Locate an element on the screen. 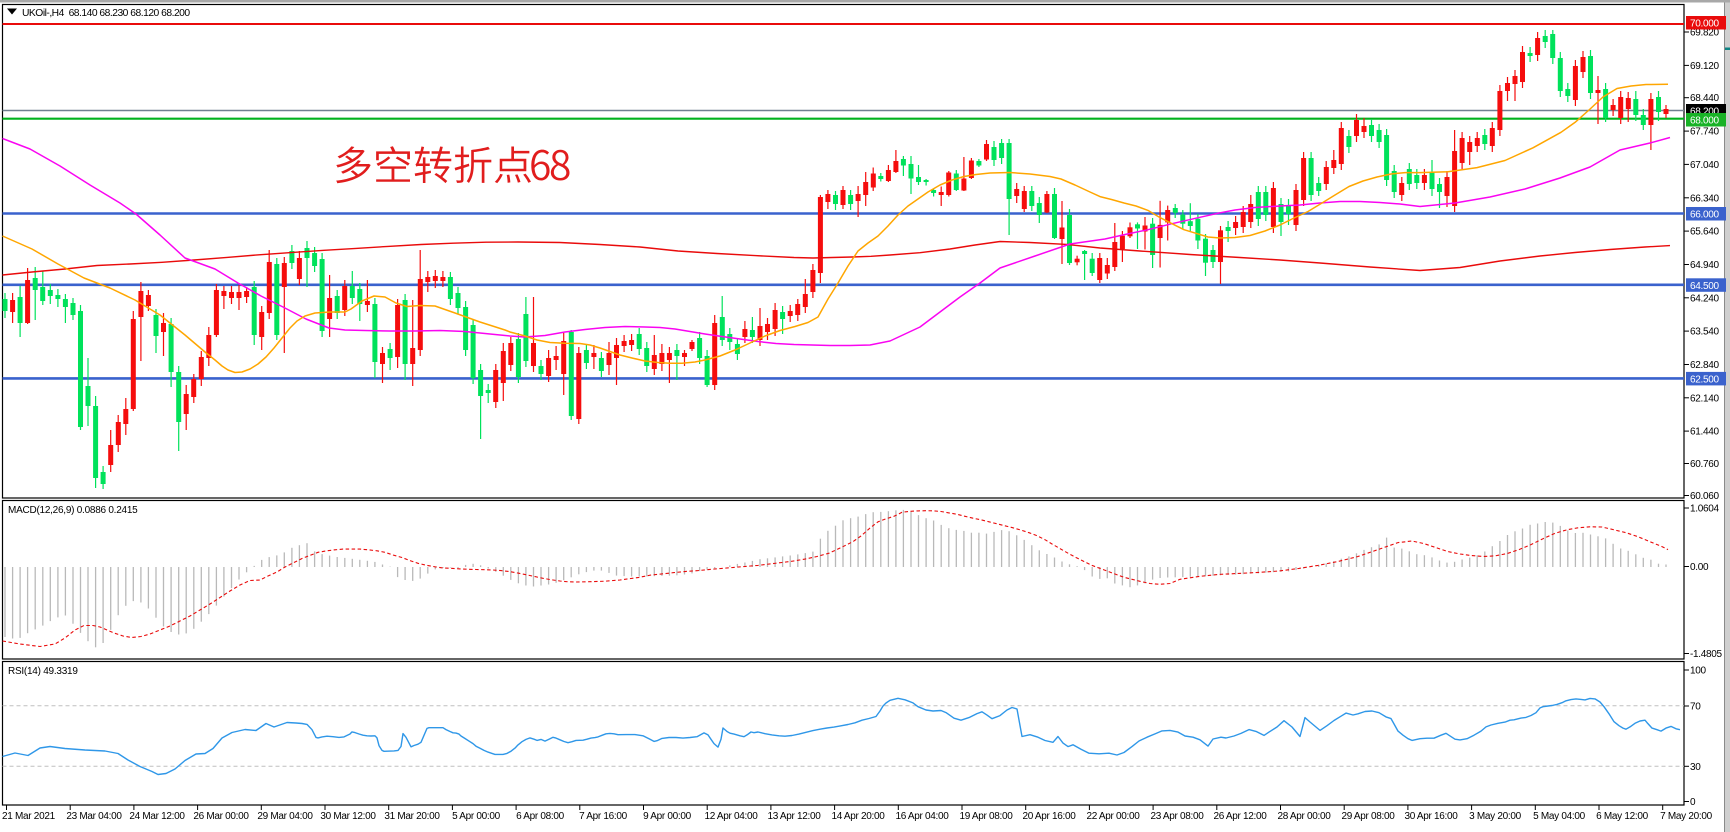  svg-text: 6 Apr 08:00 is located at coordinates (540, 816).